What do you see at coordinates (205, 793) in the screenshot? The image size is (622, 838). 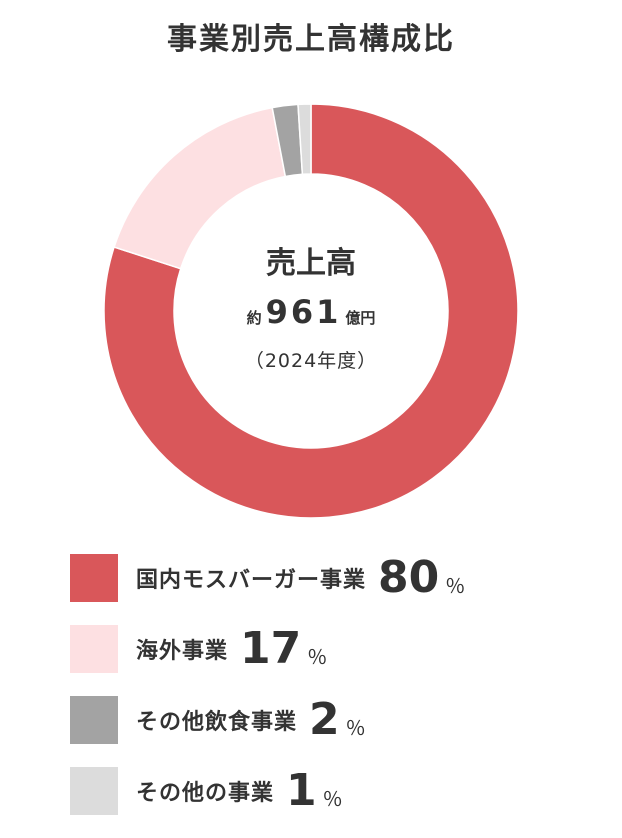 I see `legend-label-other-business: その他の事業` at bounding box center [205, 793].